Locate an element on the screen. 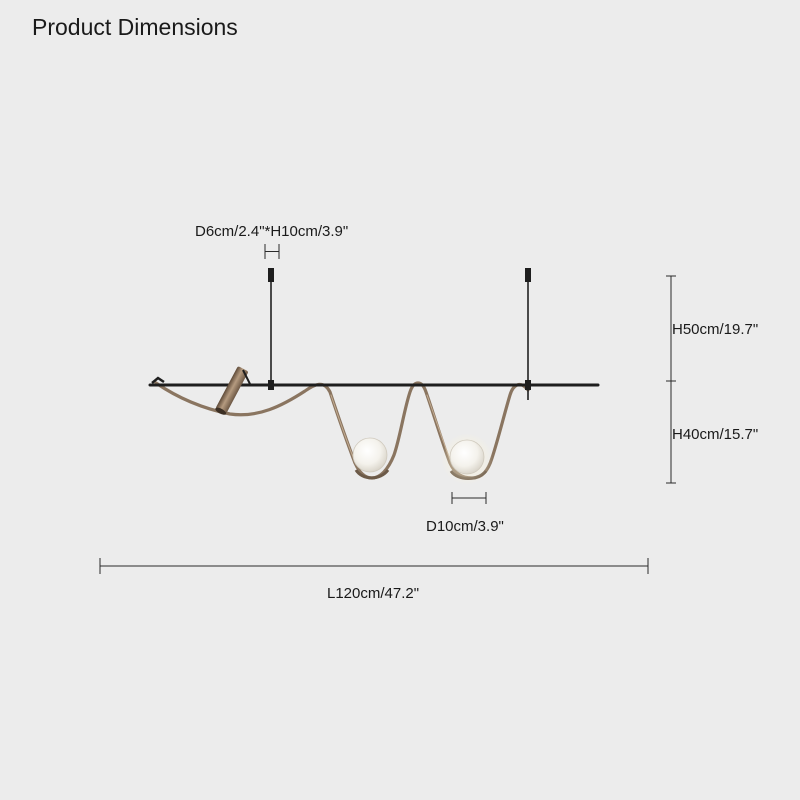  spotlight-dimension-label: D6cm/2.4"*H10cm/3.9" is located at coordinates (271, 231).